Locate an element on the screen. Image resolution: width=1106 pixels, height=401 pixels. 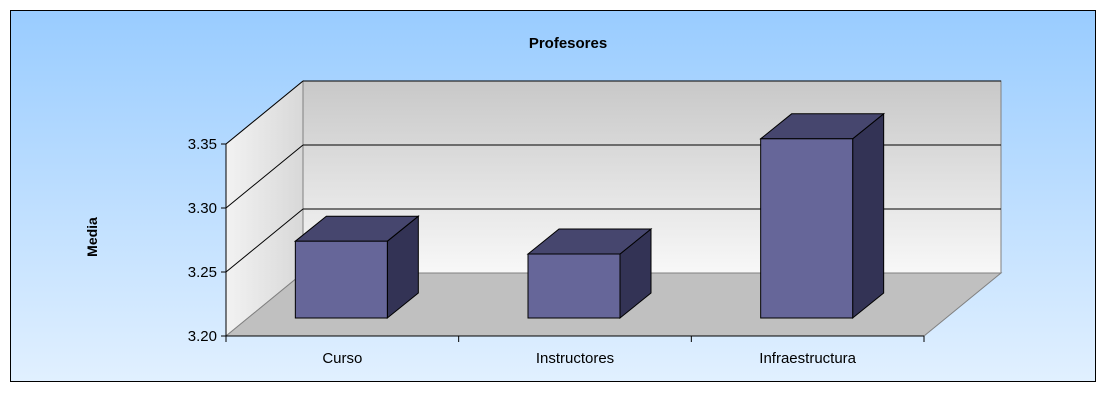
x-tick-label: Infraestructura is located at coordinates (807, 358).